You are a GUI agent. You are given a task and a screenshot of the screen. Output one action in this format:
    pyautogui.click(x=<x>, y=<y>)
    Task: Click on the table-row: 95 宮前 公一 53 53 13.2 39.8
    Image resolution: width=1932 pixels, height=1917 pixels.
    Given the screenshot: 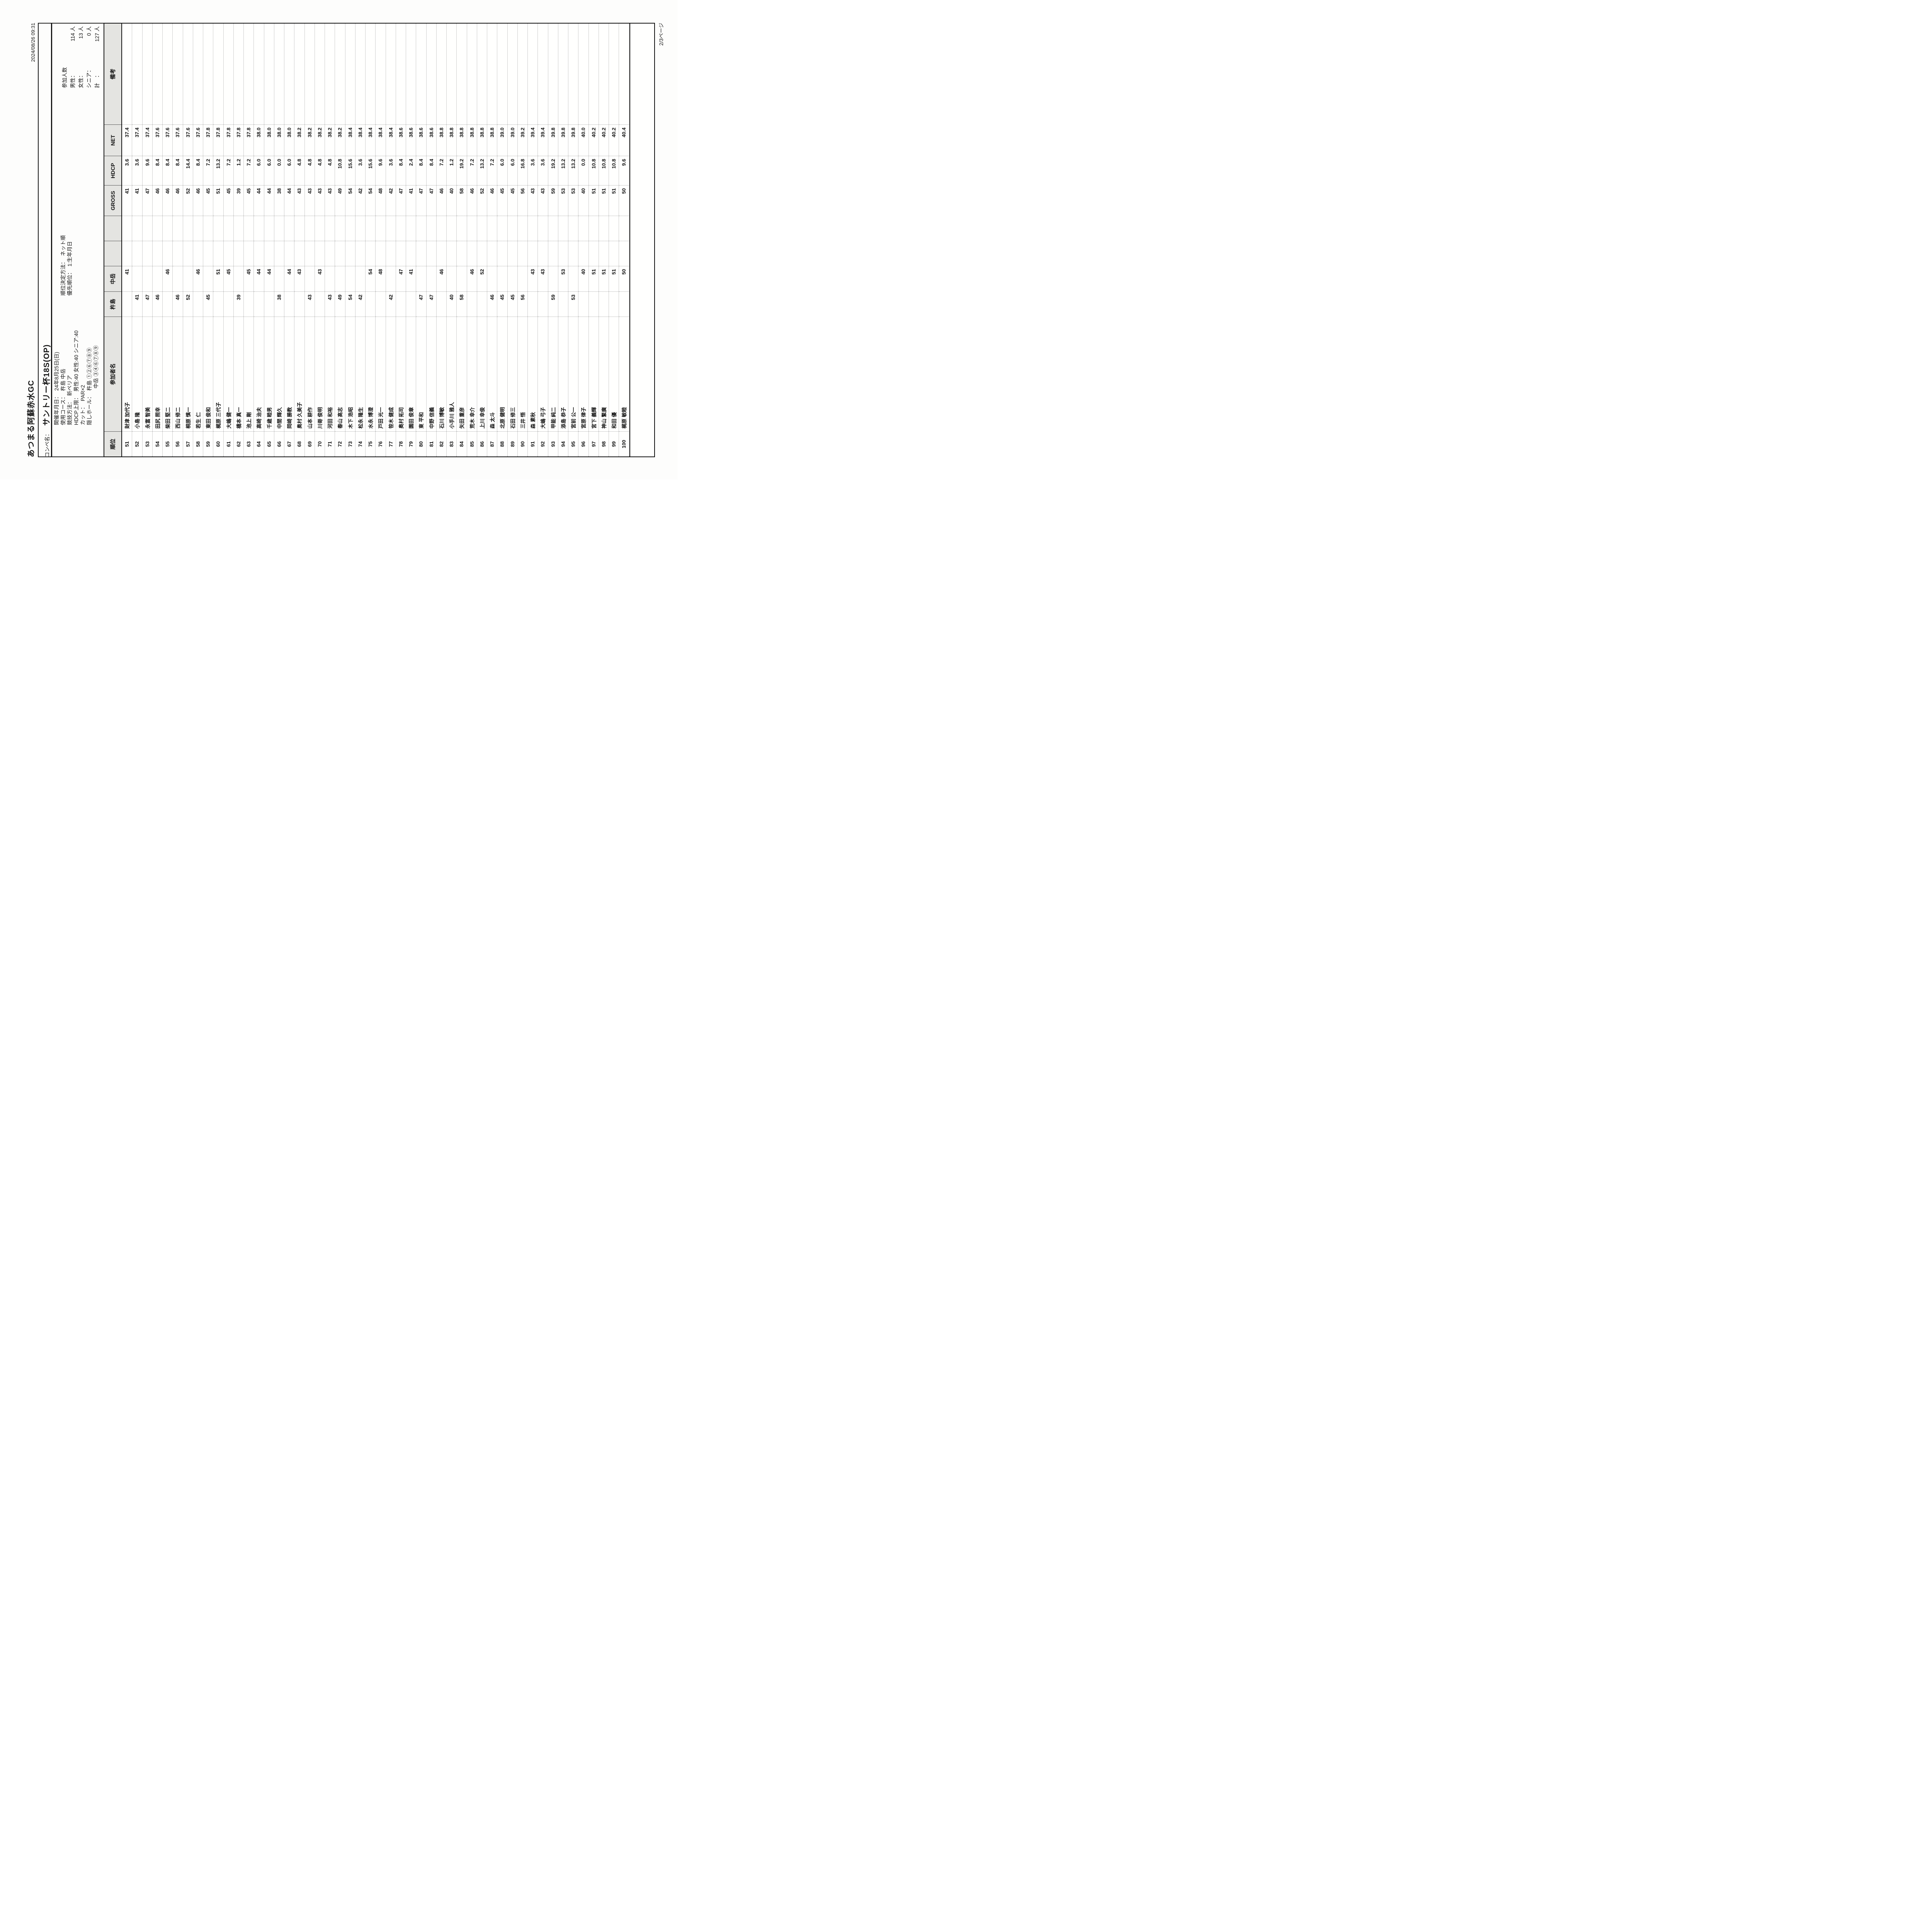 What is the action you would take?
    pyautogui.click(x=574, y=240)
    